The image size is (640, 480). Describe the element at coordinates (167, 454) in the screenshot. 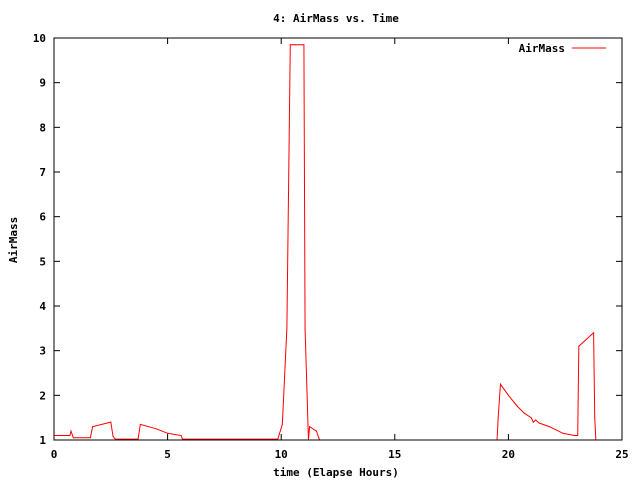

I see `x-tick-label: 5` at that location.